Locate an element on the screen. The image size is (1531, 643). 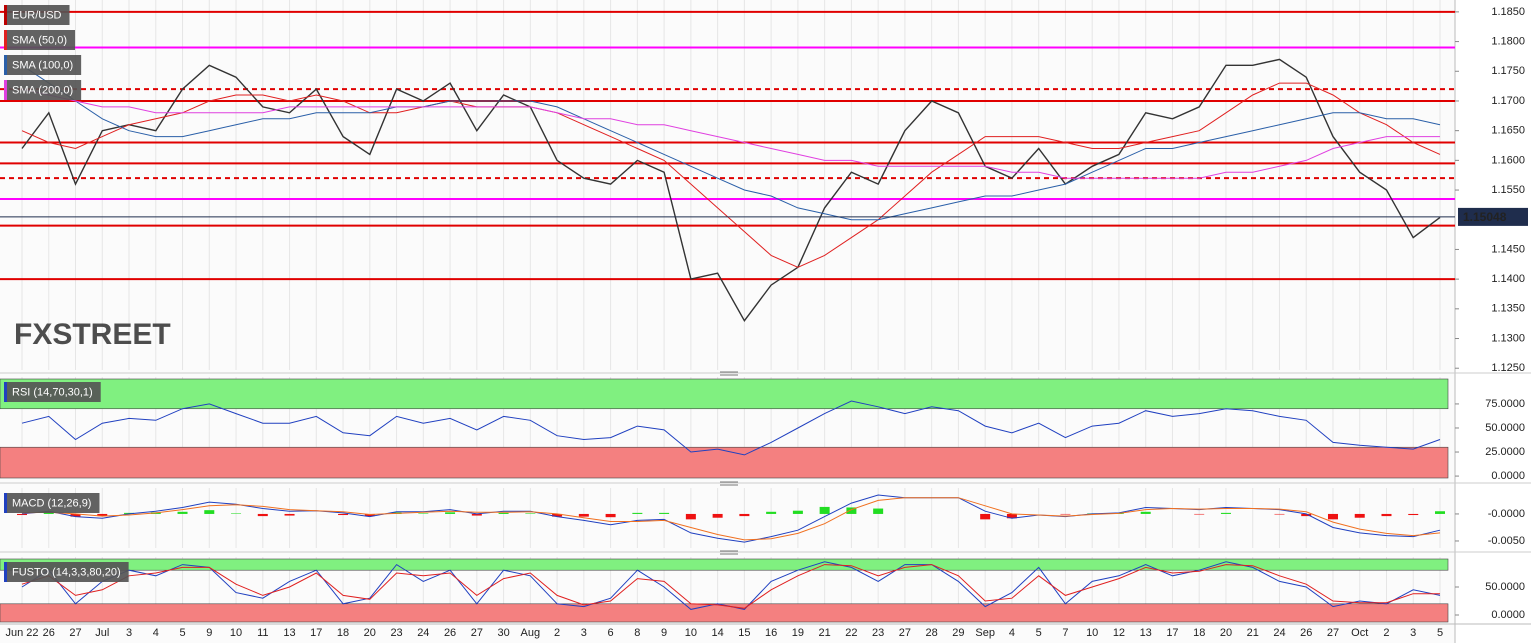
x-tick-label: 20 is located at coordinates (370, 633).